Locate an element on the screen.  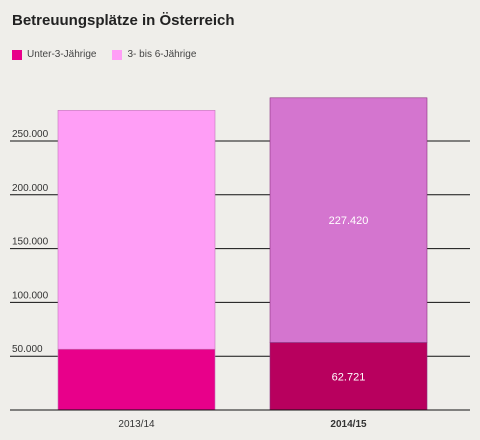
legend-label-under-3: Unter-3-Jährige is located at coordinates (62, 54).